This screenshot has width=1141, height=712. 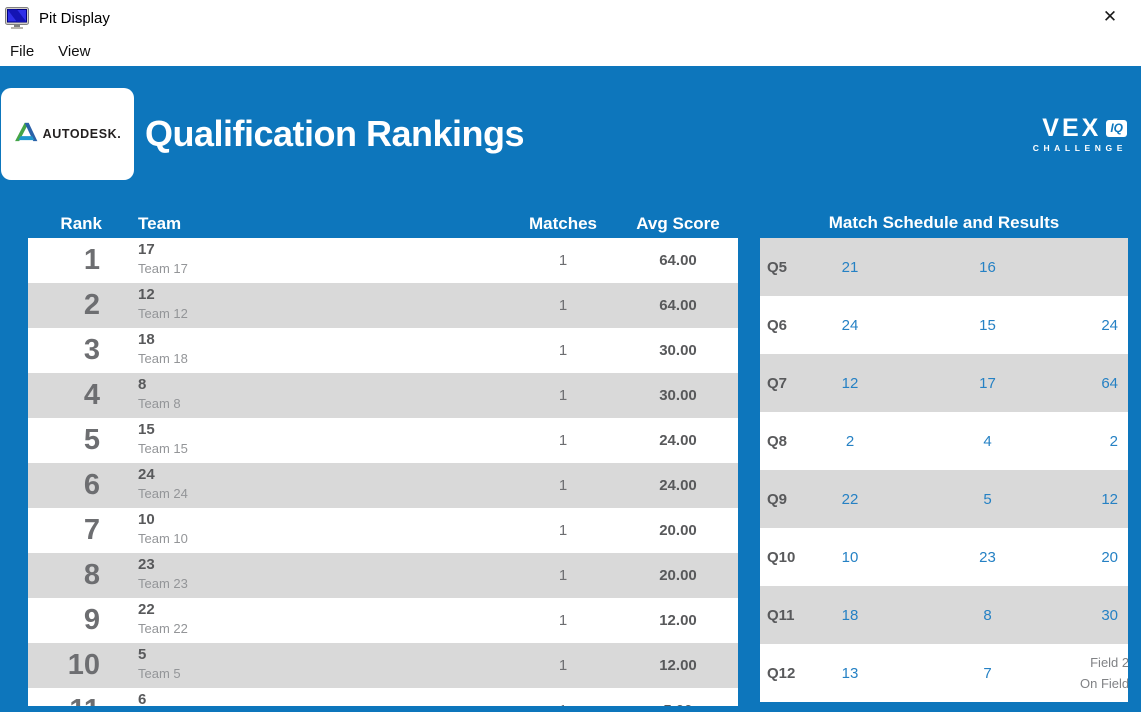 I want to click on team1-number: 13, so click(x=850, y=673).